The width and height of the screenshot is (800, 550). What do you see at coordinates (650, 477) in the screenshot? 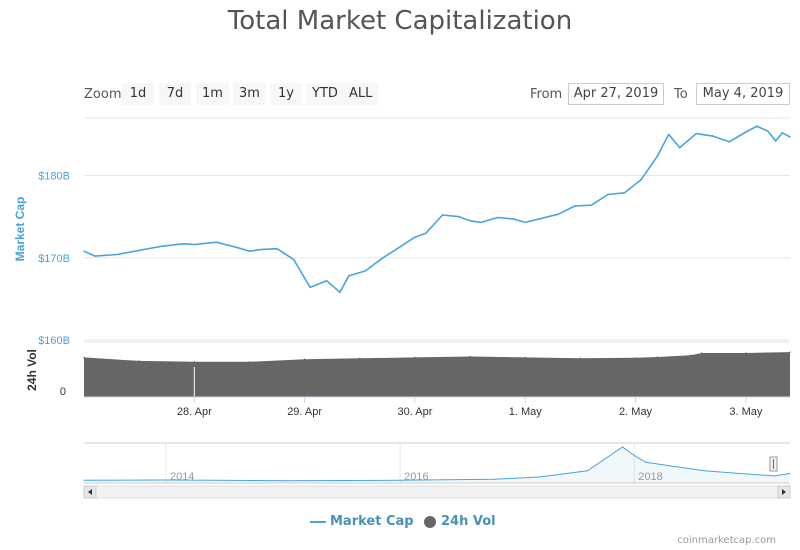
I see `navigator-tick-label: 2018` at bounding box center [650, 477].